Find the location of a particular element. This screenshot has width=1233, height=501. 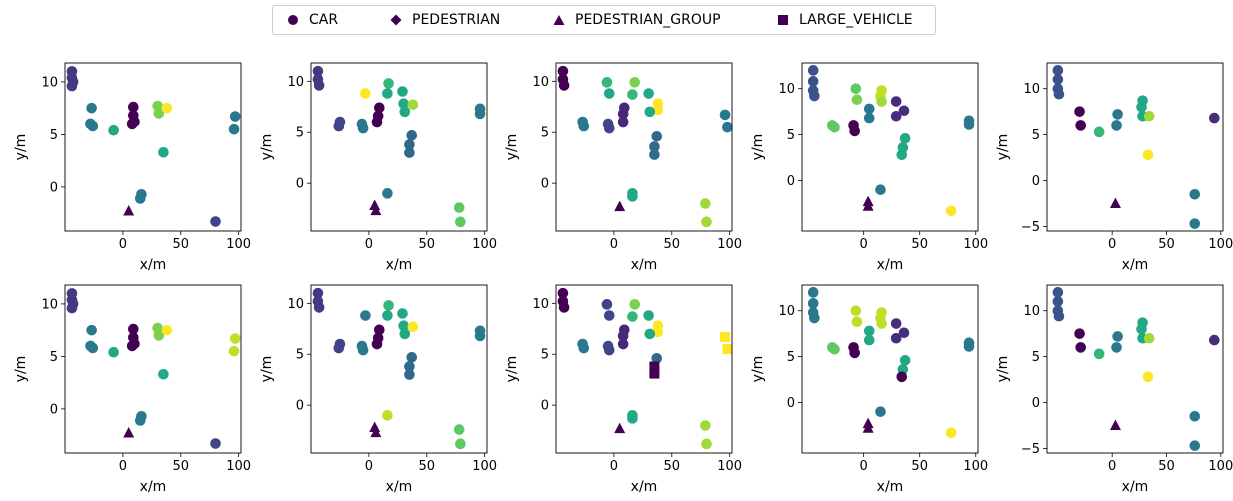

subplot-8: 0 50 100 0 5 10 x/m y/m is located at coordinates (623, 389).